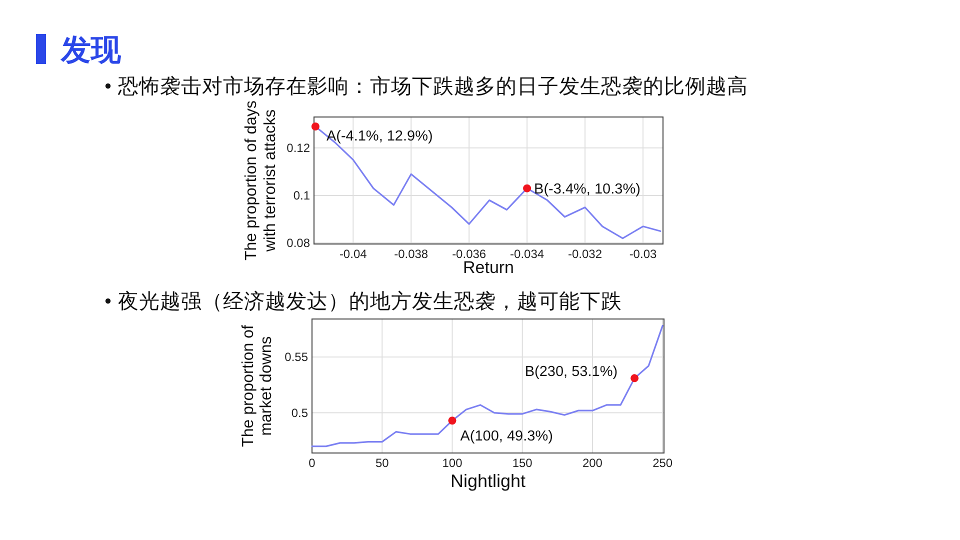 This screenshot has height=540, width=960. What do you see at coordinates (585, 254) in the screenshot?
I see `x-tick-label: -0.032` at bounding box center [585, 254].